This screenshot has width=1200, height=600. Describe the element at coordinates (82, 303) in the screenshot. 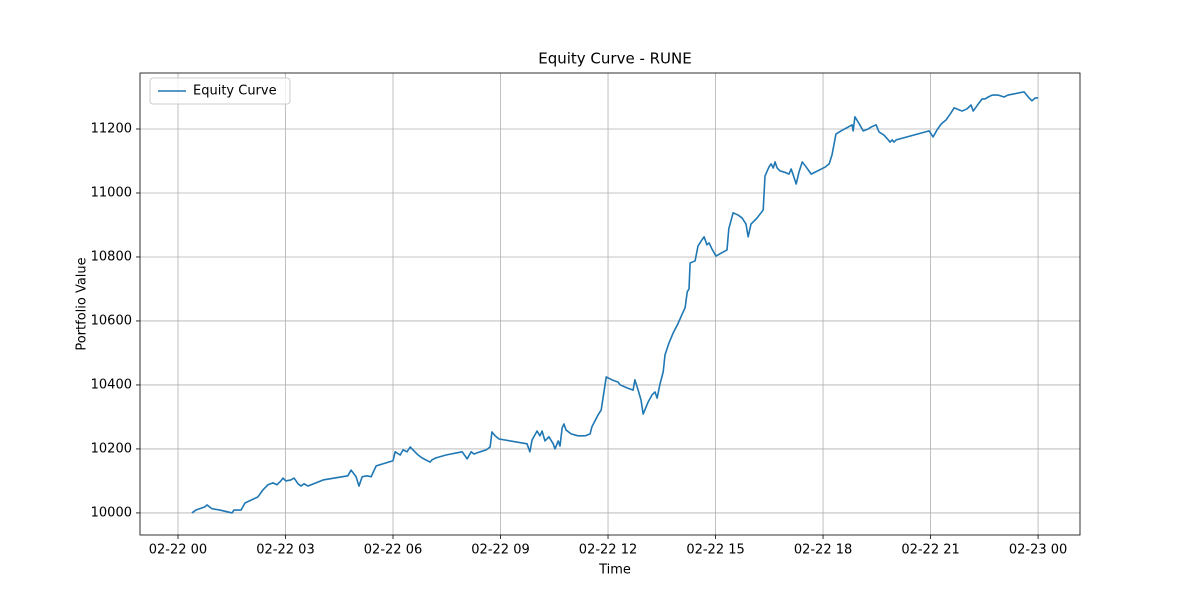

I see `y-axis-label: Portfolio Value` at that location.